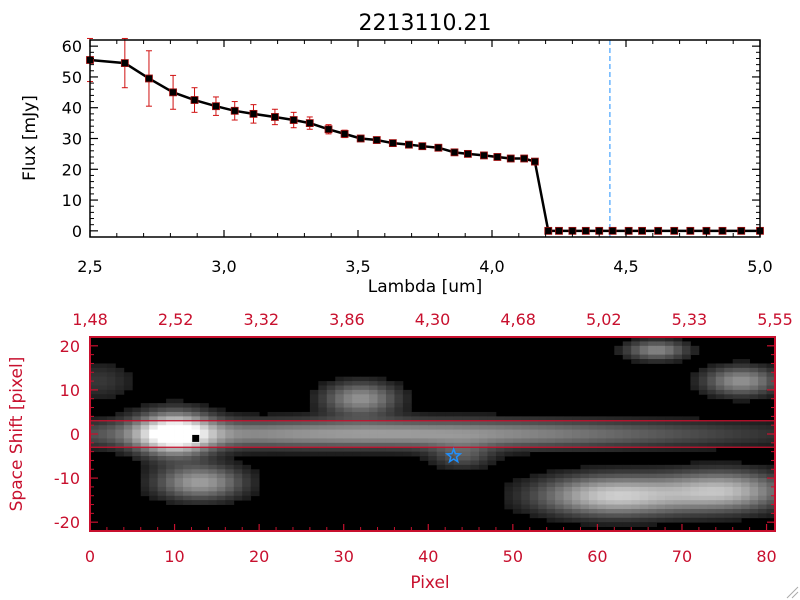 The image size is (800, 600). What do you see at coordinates (766, 556) in the screenshot?
I see `x-tick-label: 80` at bounding box center [766, 556].